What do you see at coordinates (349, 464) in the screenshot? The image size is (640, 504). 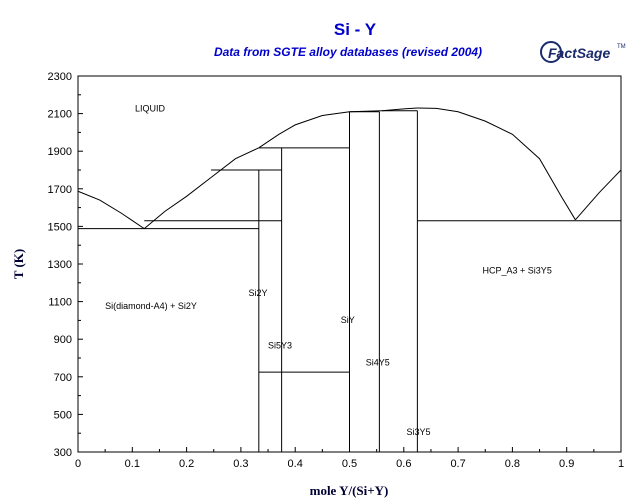 I see `x-tick-label: 0.5` at bounding box center [349, 464].